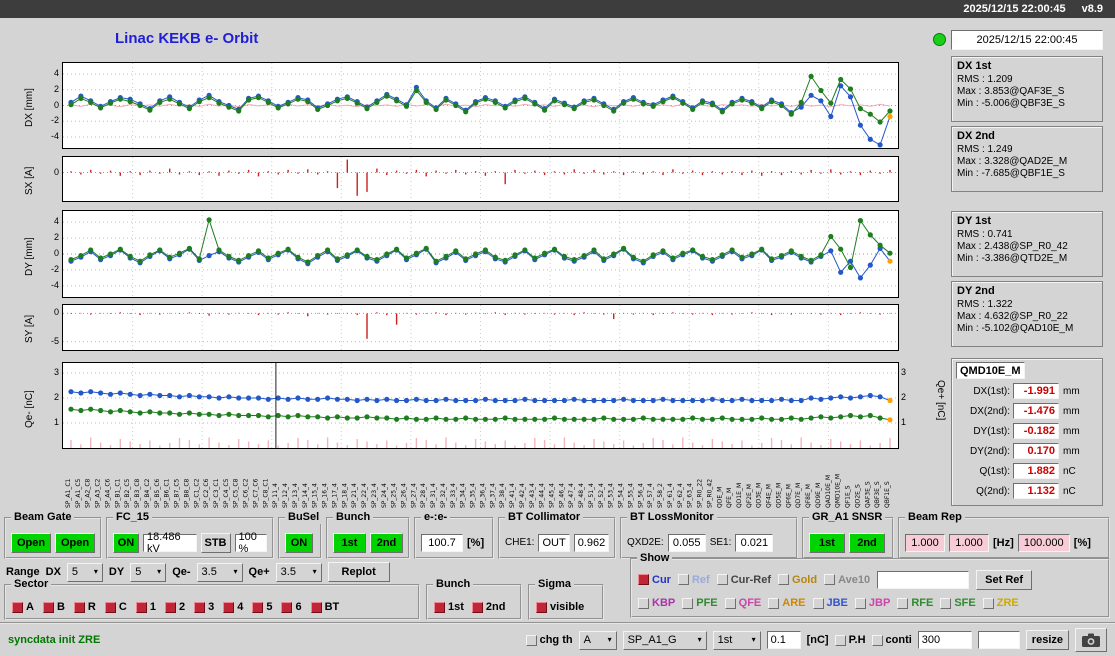 This screenshot has height=656, width=1115. Describe the element at coordinates (304, 517) in the screenshot. I see `busel-legend: BuSel` at that location.